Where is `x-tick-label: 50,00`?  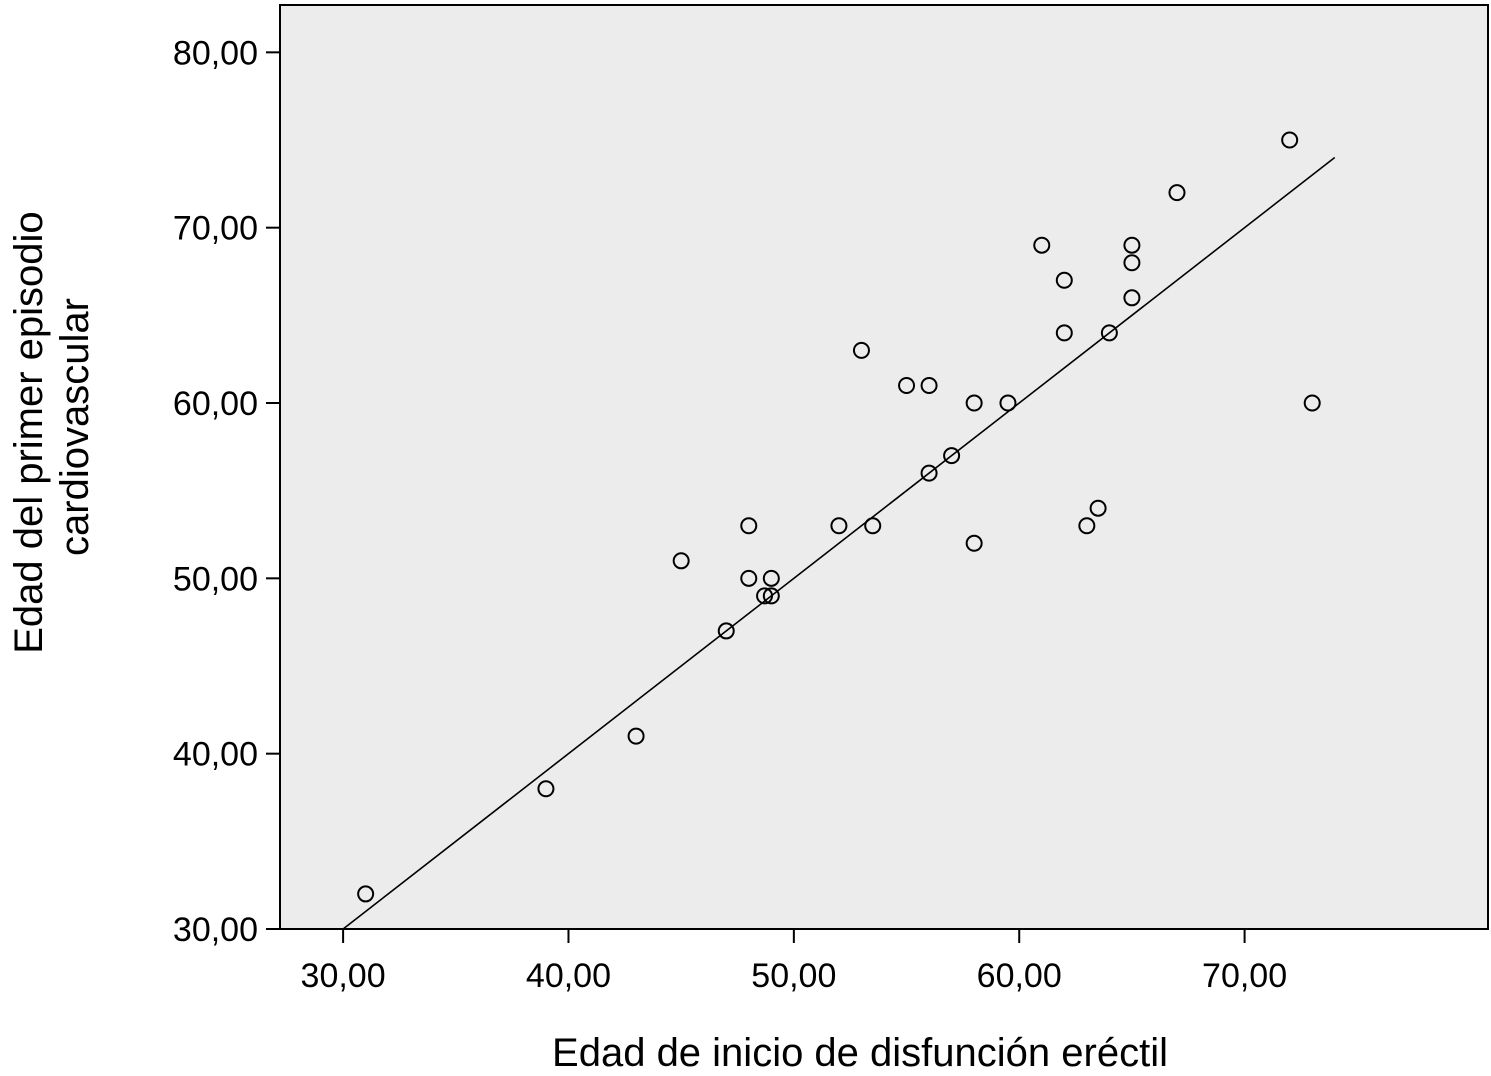 x-tick-label: 50,00 is located at coordinates (793, 976).